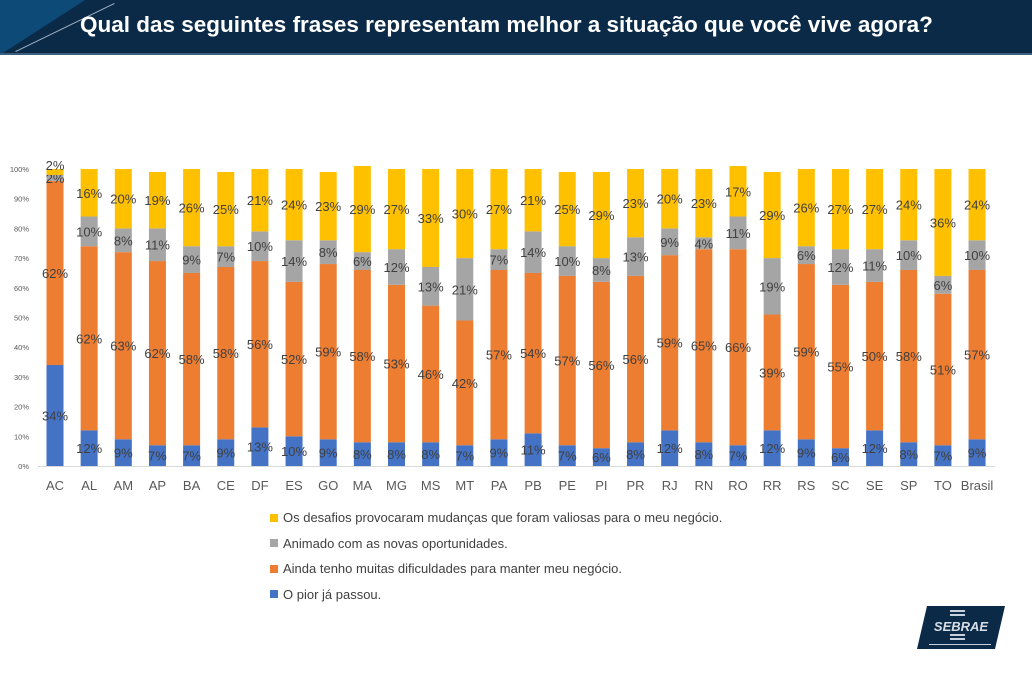  I want to click on x-tick-label: RR, so click(772, 485).